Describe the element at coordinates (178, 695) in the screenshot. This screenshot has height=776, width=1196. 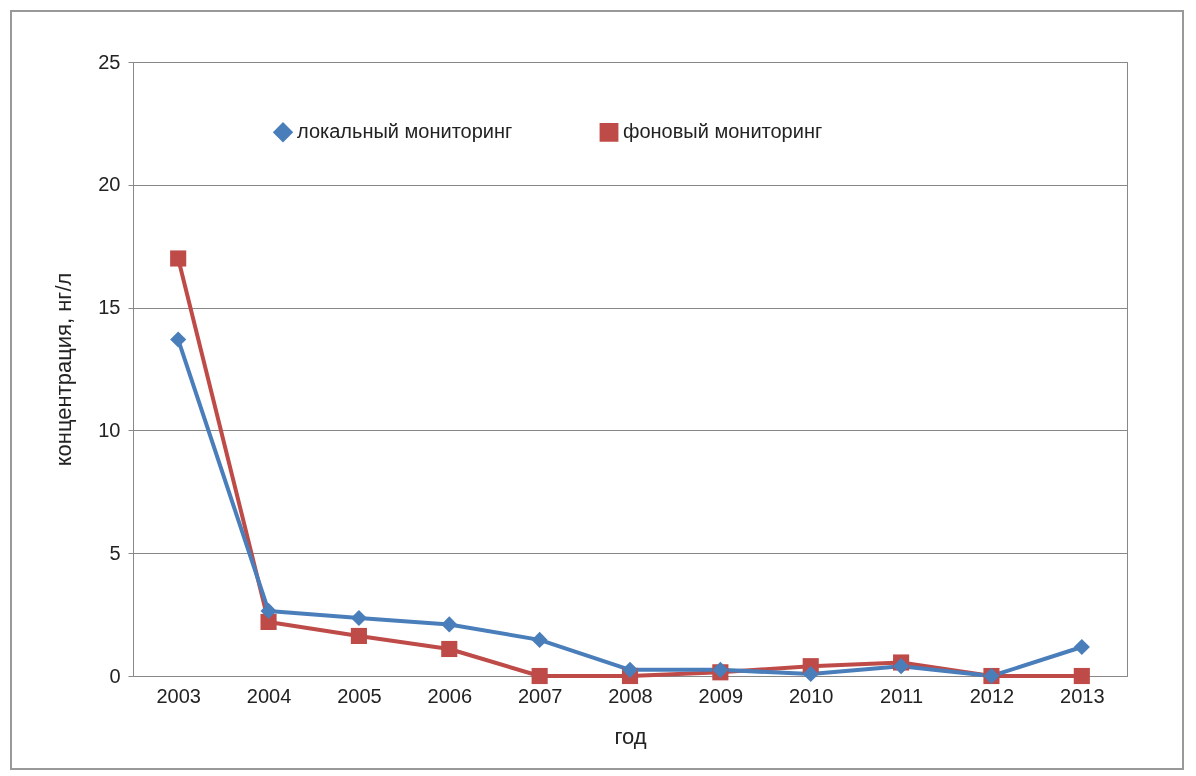
I see `x-tick-label: 2003` at that location.